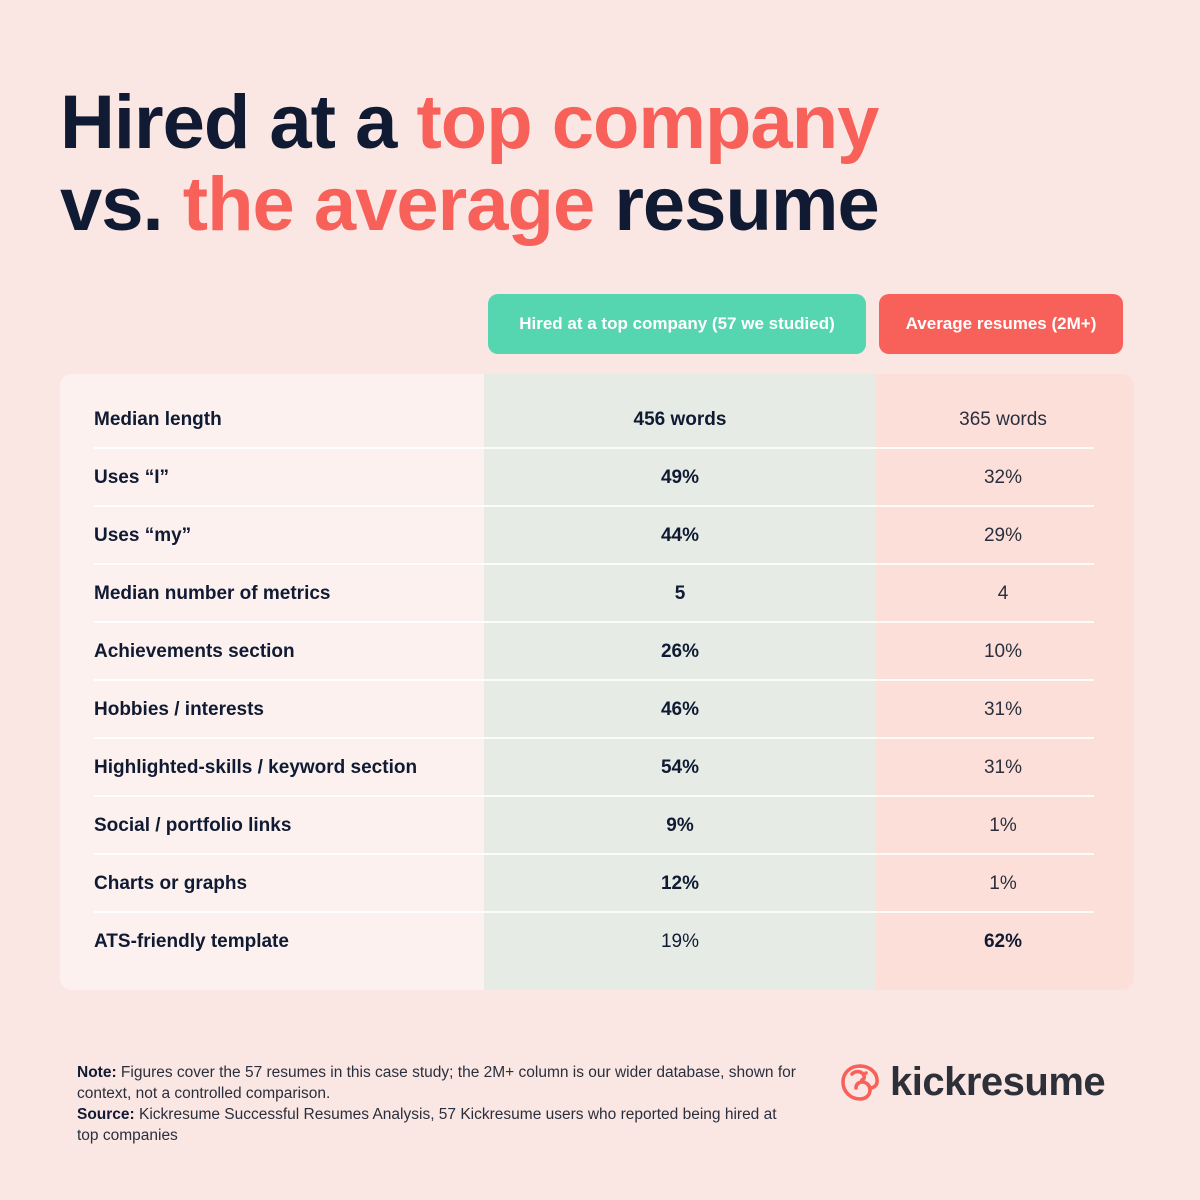 Image resolution: width=1200 pixels, height=1200 pixels. Describe the element at coordinates (158, 419) in the screenshot. I see `row-label: Median length` at that location.